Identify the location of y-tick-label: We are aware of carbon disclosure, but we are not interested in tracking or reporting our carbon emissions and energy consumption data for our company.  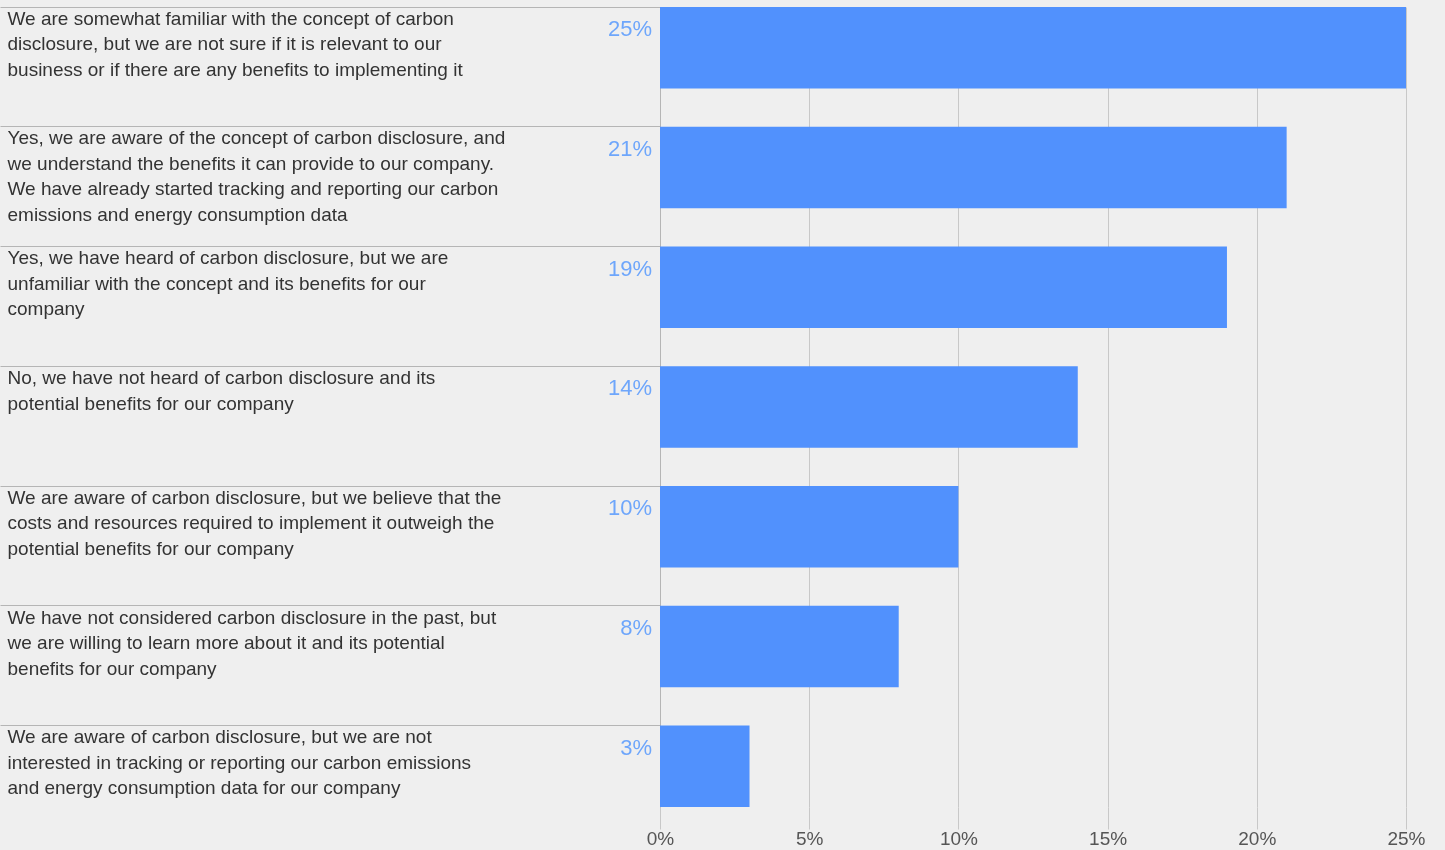
(239, 762).